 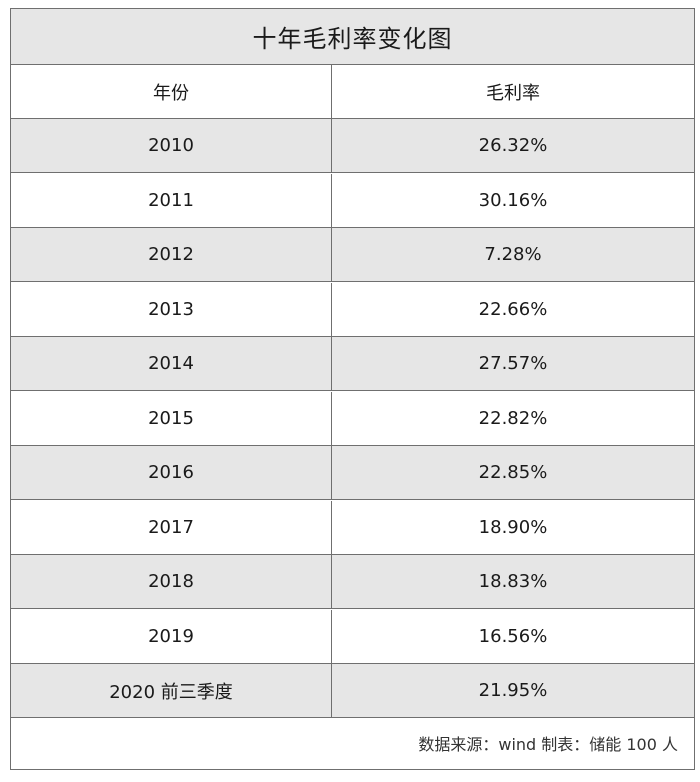 I want to click on table-row: 2013 22.66%, so click(x=352, y=309).